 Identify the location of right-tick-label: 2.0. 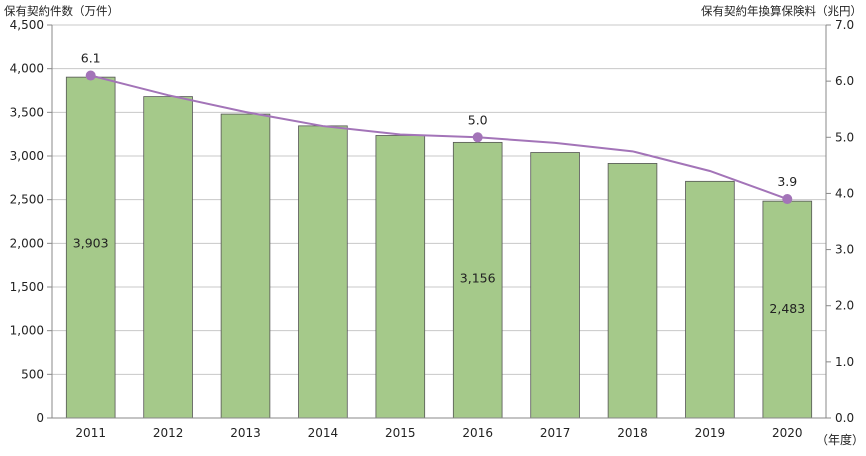
(844, 306).